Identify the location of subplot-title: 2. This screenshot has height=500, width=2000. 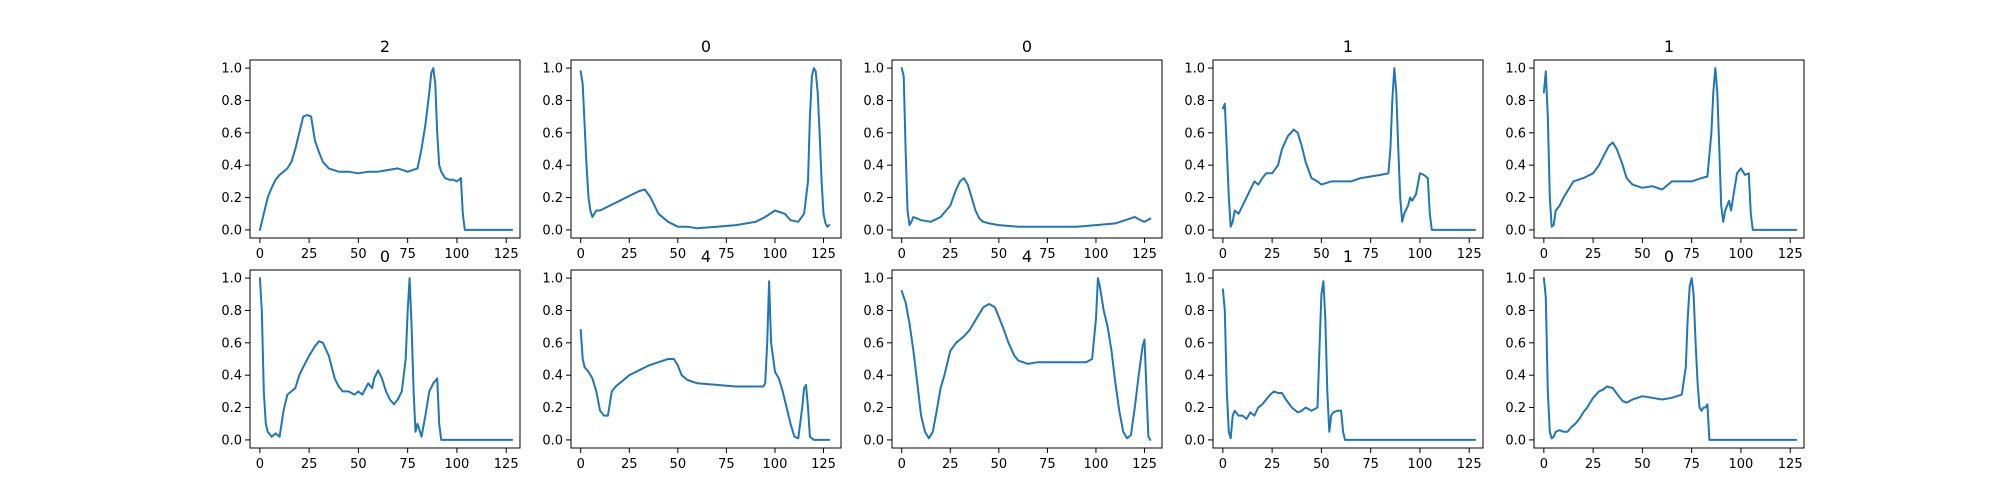
(385, 46).